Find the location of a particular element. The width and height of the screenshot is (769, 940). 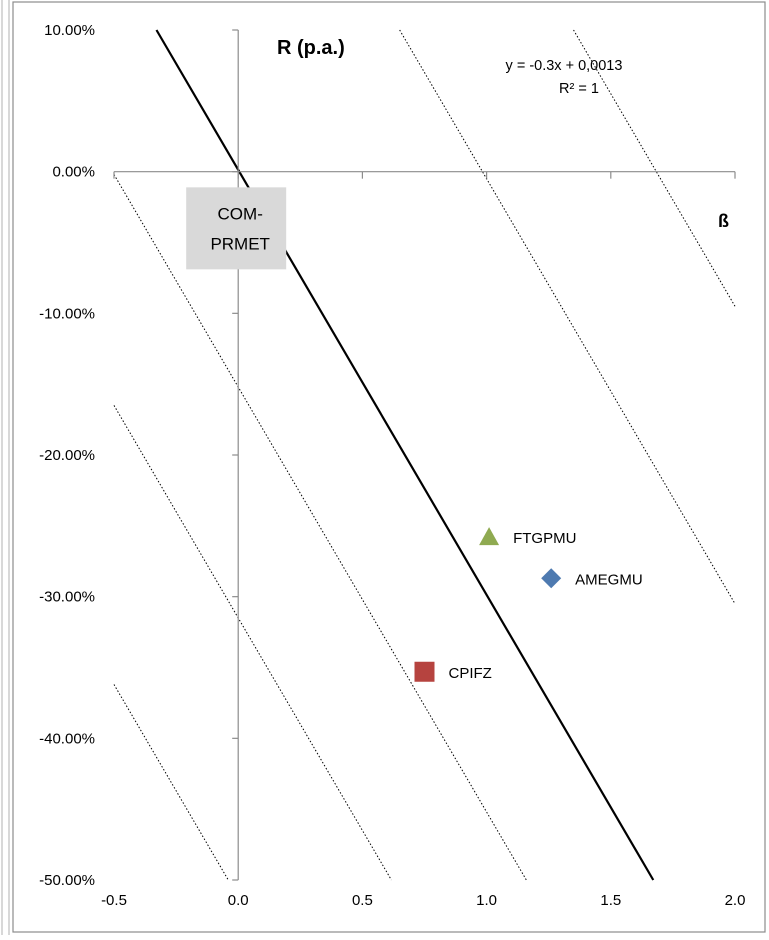

point-marker-square is located at coordinates (424, 671).